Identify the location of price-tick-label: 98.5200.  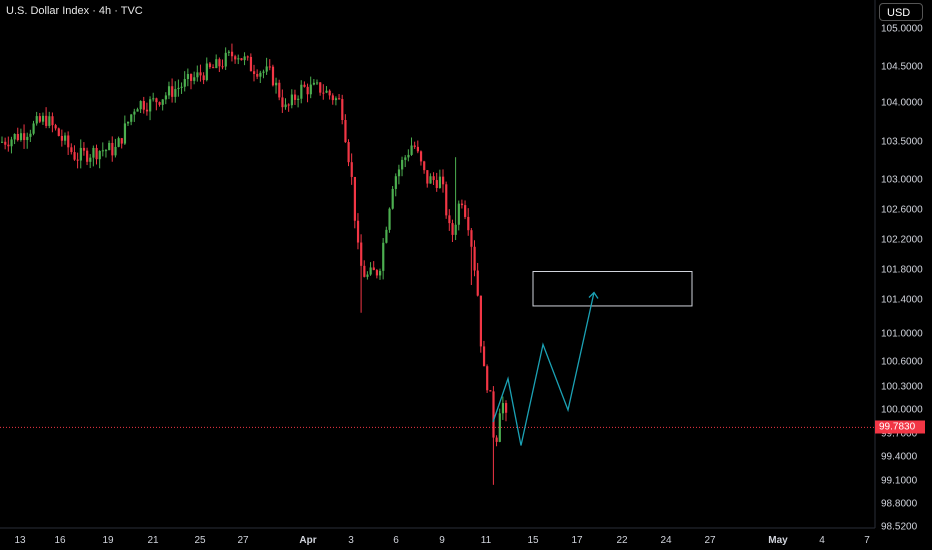
(899, 527).